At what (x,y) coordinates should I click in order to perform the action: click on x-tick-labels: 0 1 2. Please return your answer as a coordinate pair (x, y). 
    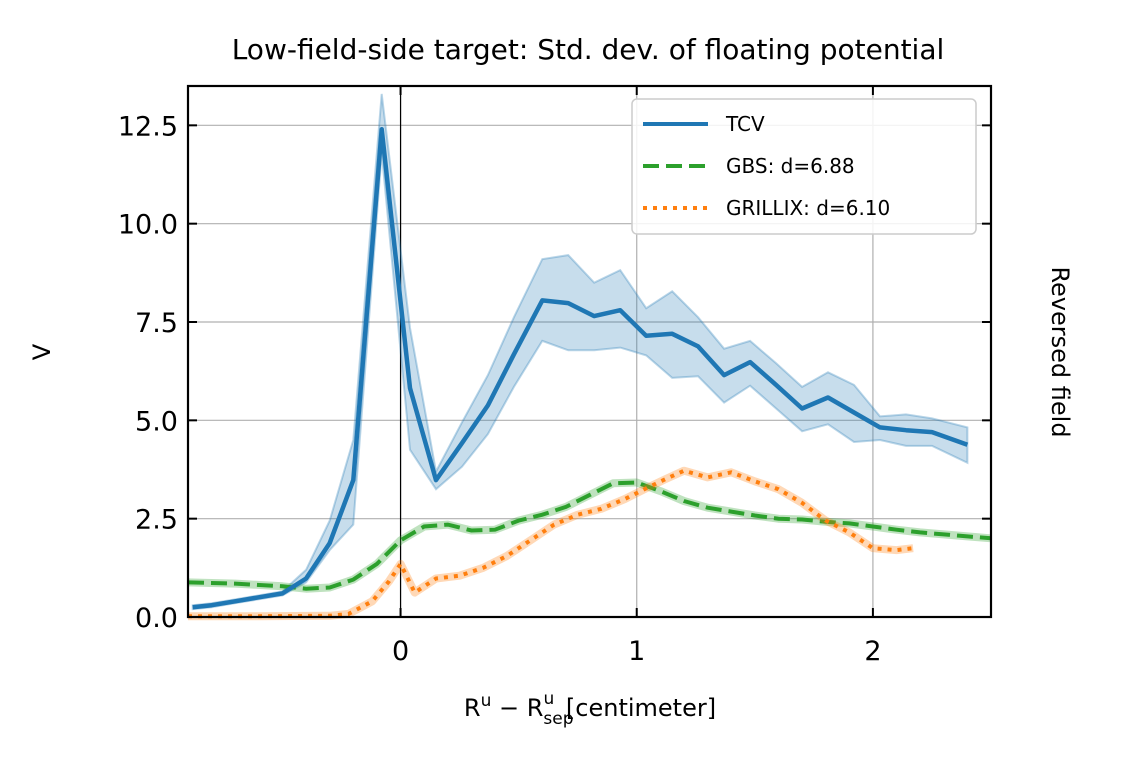
    Looking at the image, I should click on (637, 651).